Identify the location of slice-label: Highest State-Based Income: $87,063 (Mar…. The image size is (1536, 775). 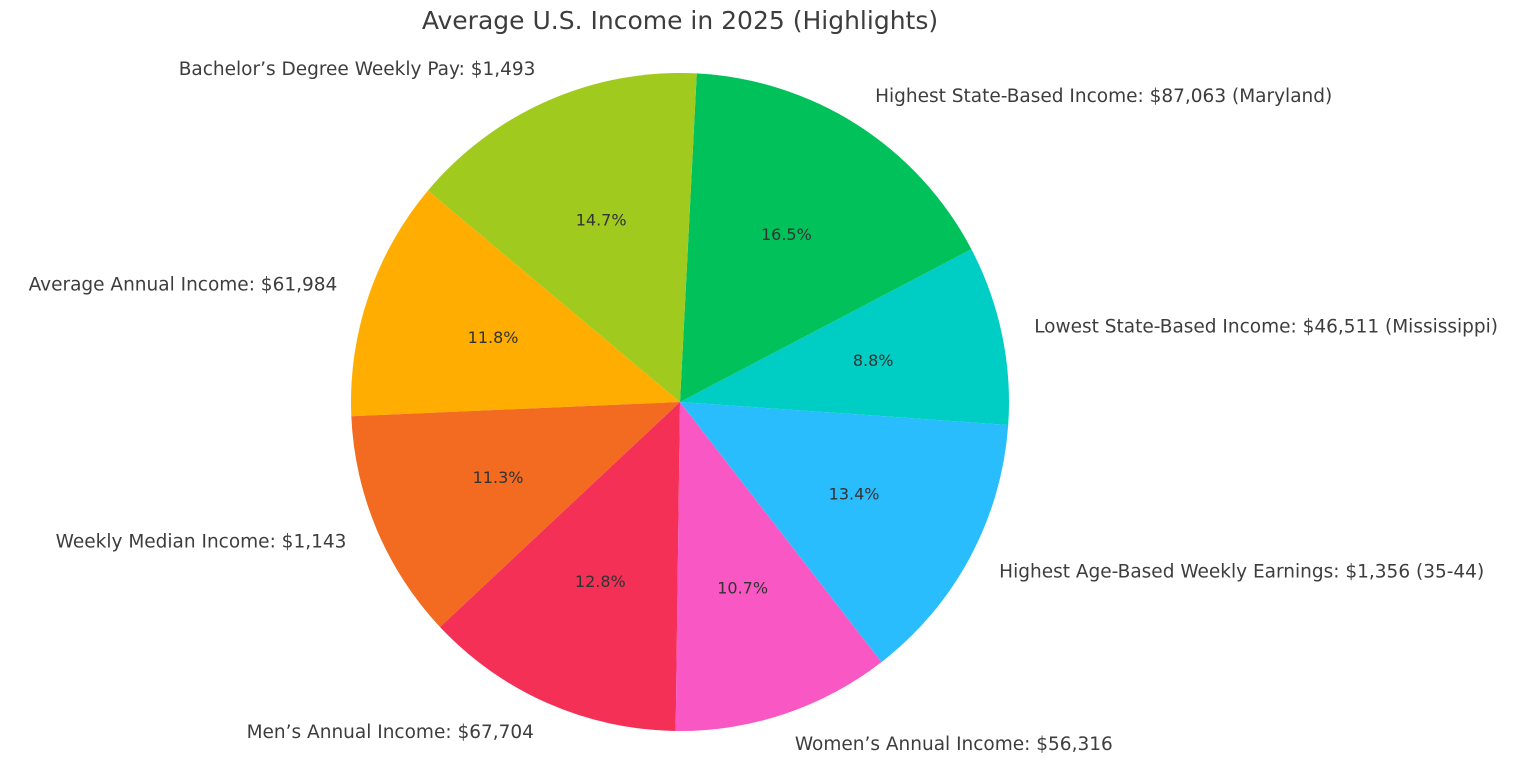
(1103, 96).